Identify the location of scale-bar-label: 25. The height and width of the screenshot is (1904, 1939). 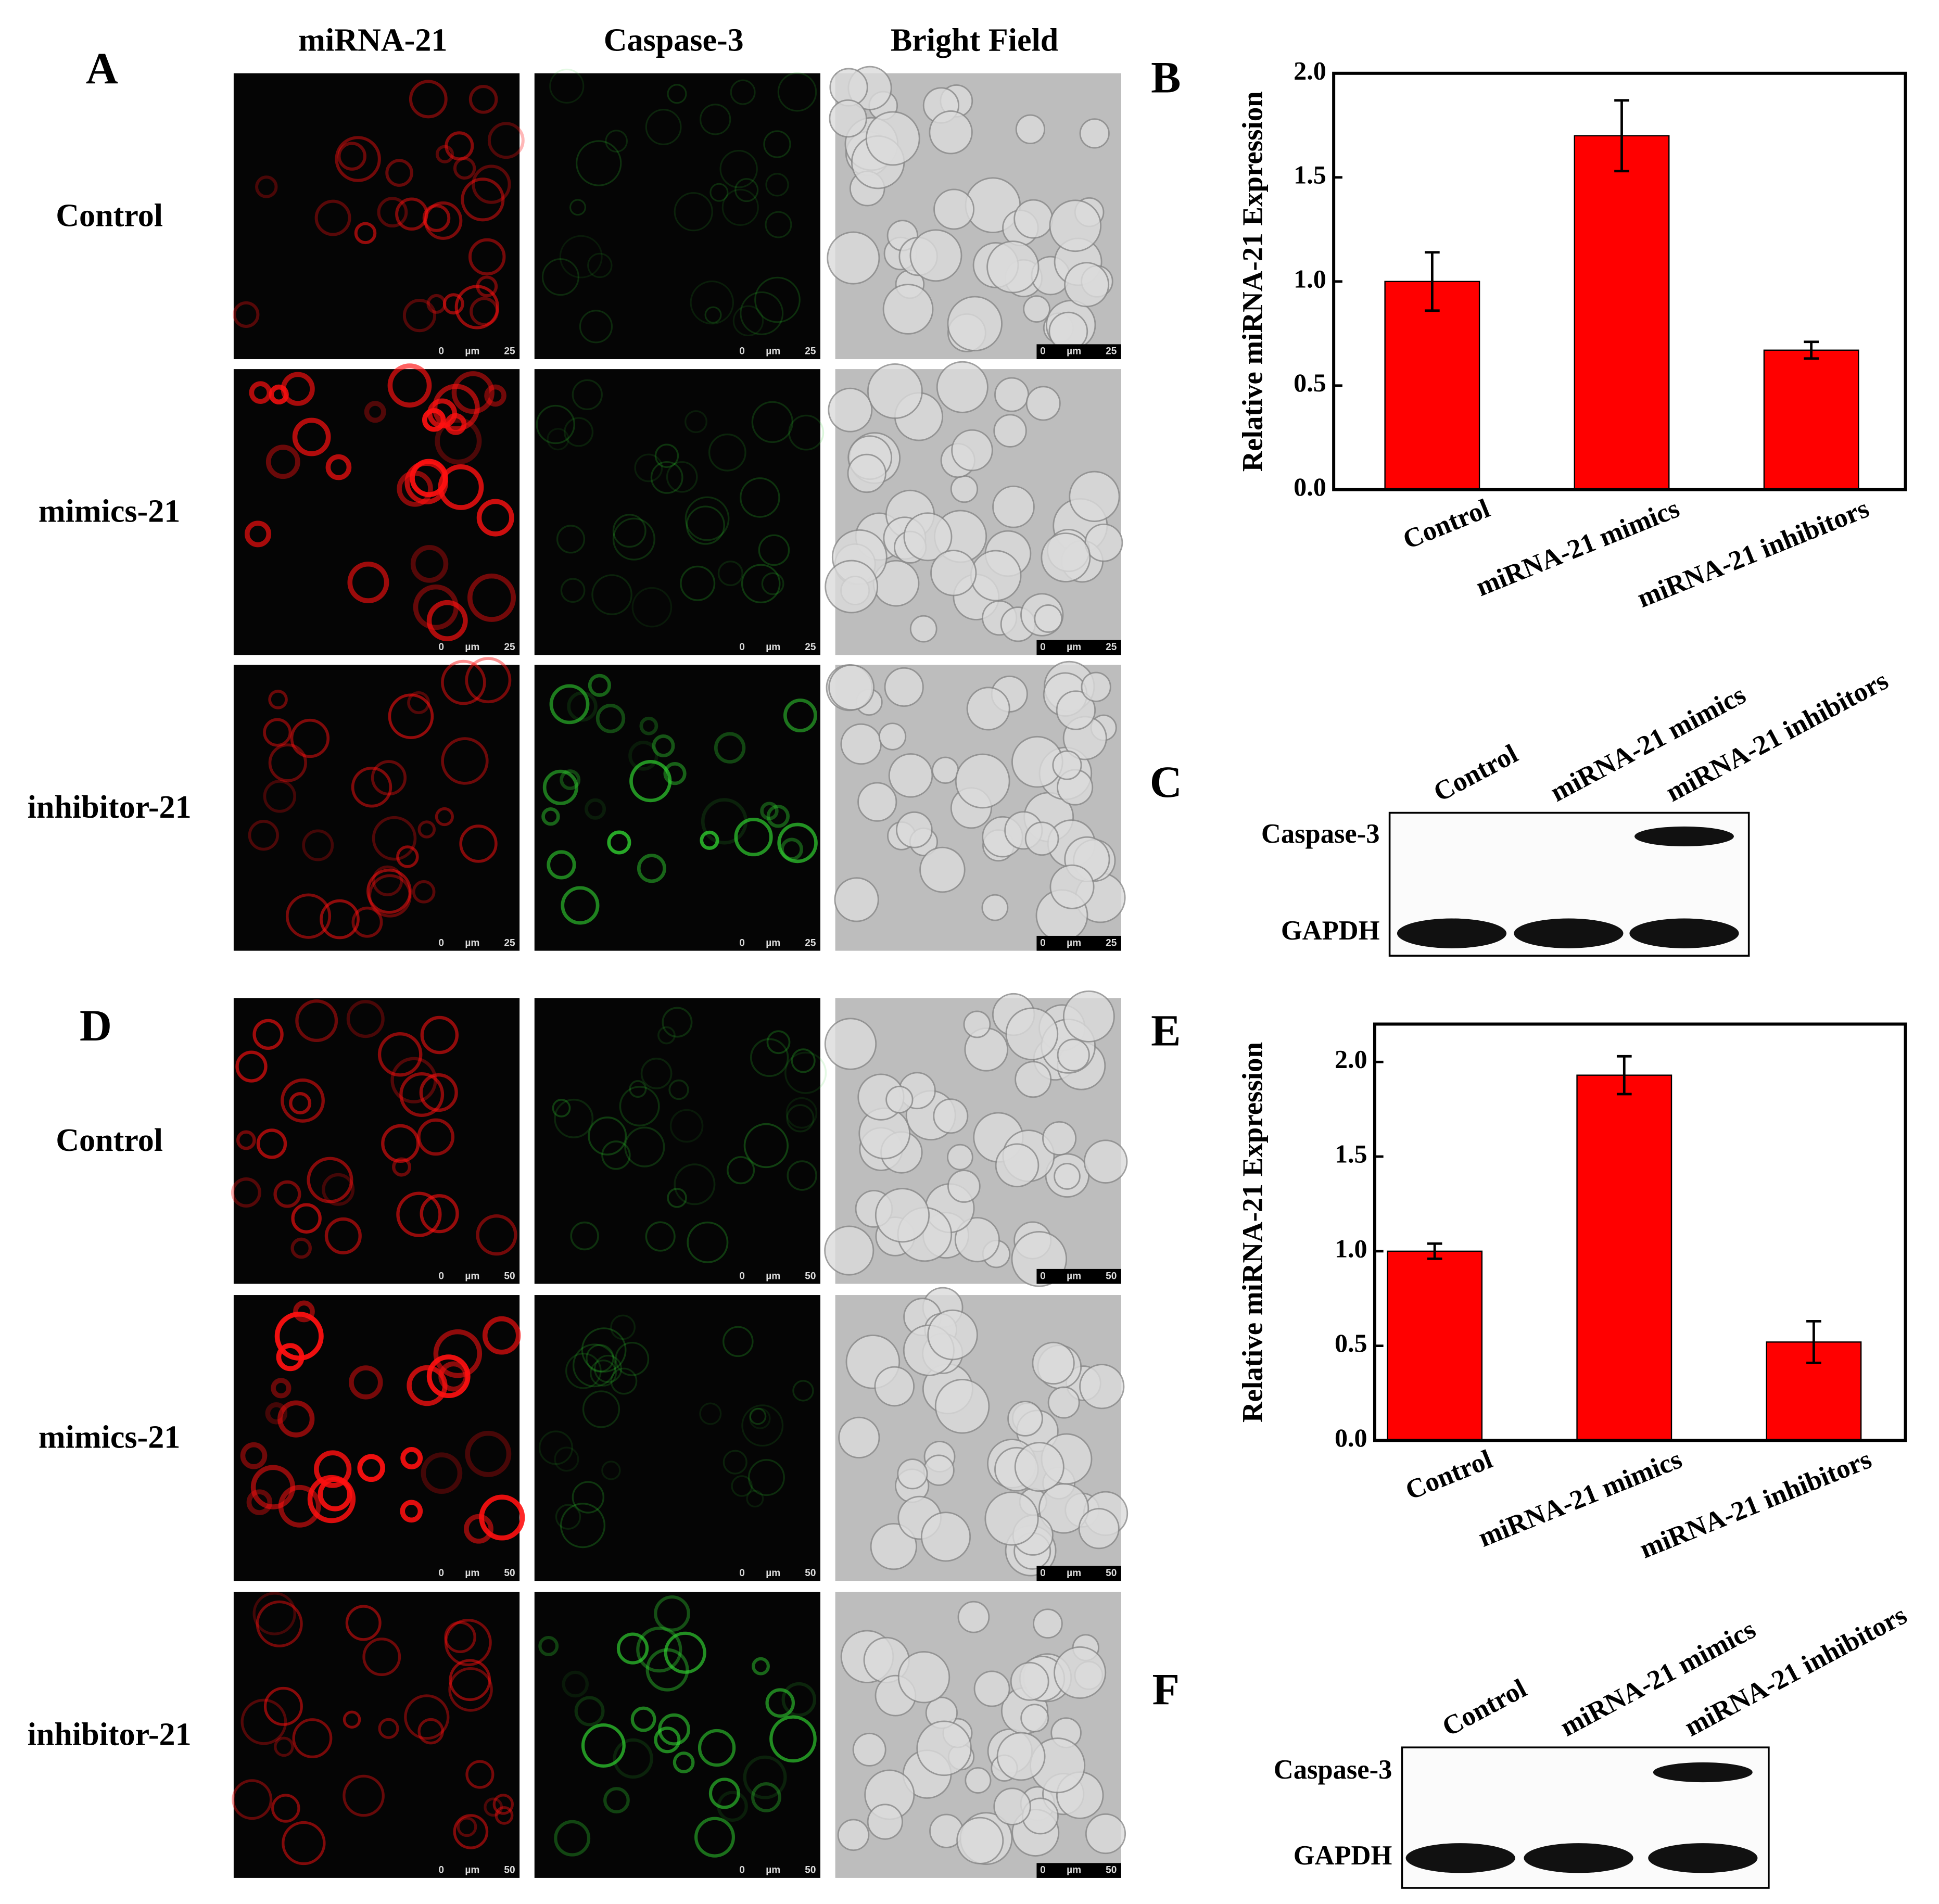
(811, 351).